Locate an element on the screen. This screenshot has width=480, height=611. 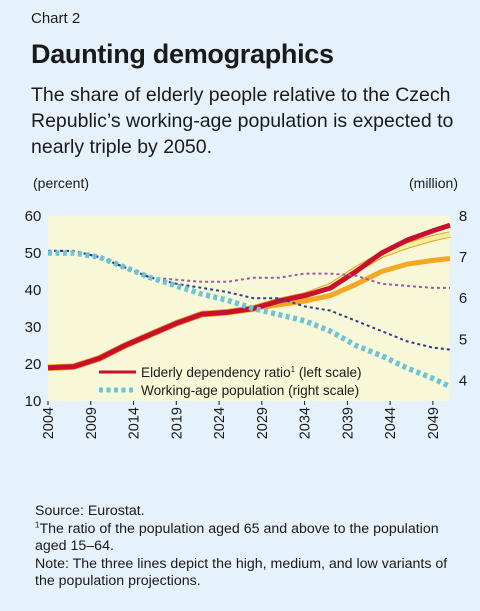
left-y-tick-label: 40 is located at coordinates (33, 290).